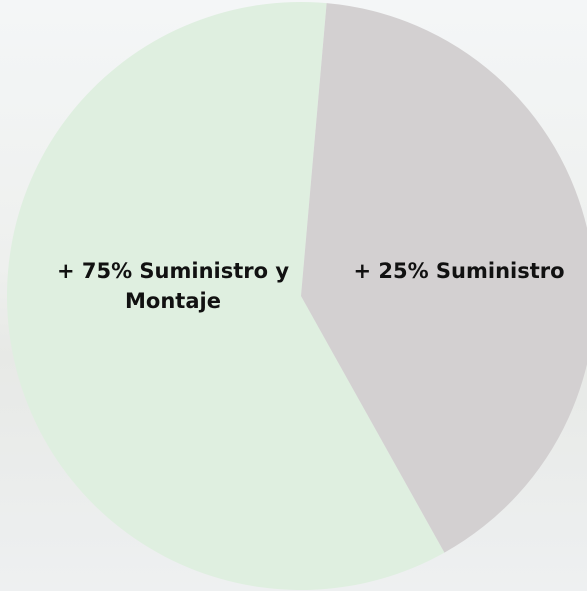 Image resolution: width=587 pixels, height=591 pixels. Describe the element at coordinates (459, 271) in the screenshot. I see `slice-label: + 25% Suministro` at that location.